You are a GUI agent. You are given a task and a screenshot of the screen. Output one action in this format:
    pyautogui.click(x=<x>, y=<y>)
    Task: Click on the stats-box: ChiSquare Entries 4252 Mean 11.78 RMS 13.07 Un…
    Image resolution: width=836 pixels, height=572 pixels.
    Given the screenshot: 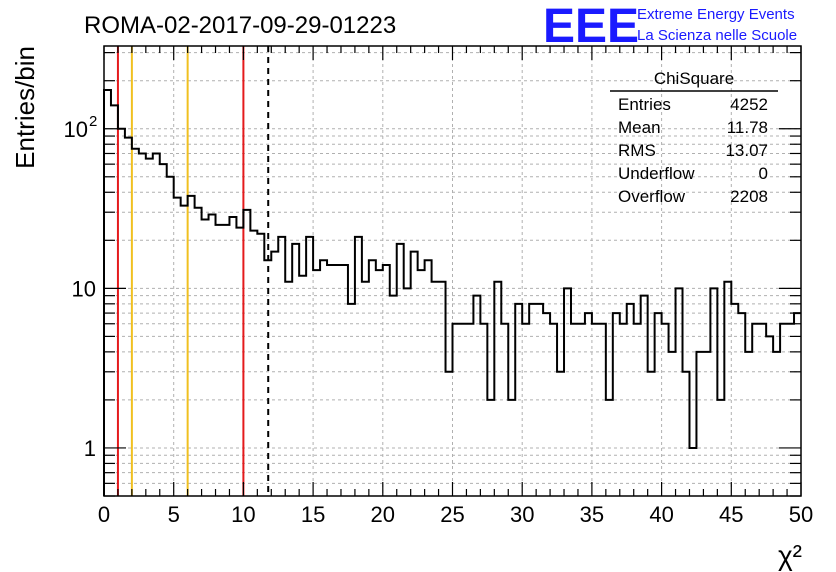 What is the action you would take?
    pyautogui.click(x=694, y=137)
    